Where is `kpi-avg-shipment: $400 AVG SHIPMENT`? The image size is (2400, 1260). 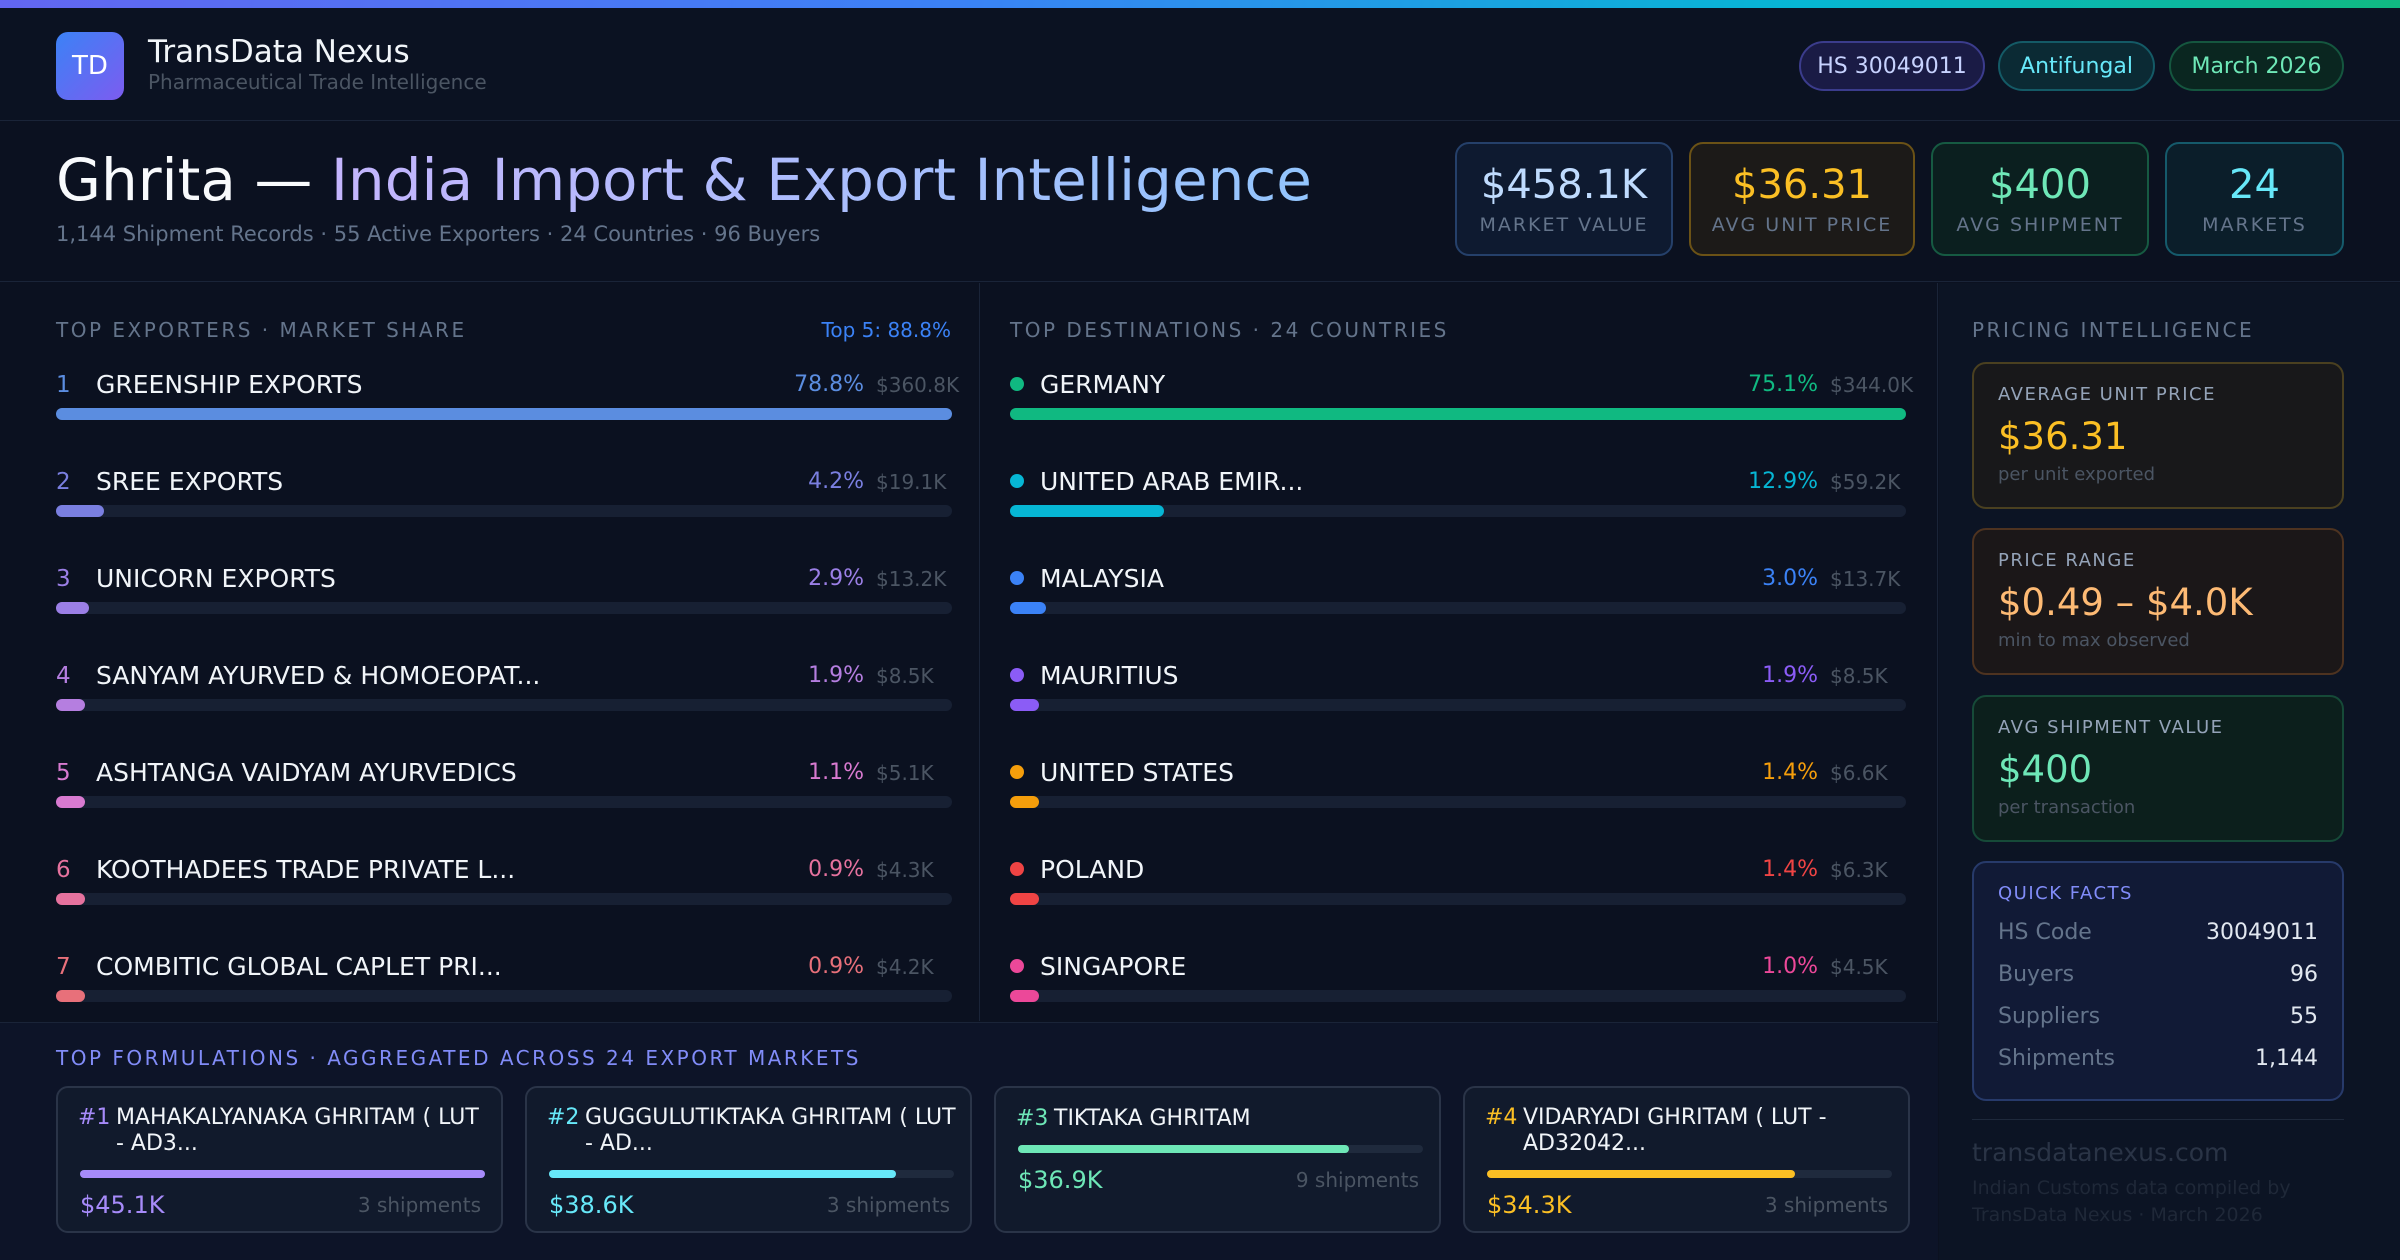 kpi-avg-shipment: $400 AVG SHIPMENT is located at coordinates (2040, 199).